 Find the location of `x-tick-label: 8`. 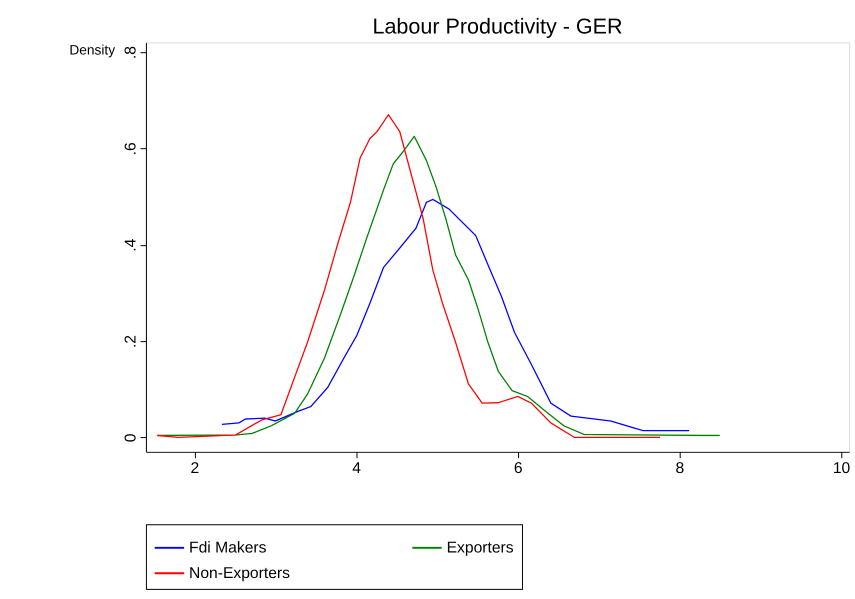

x-tick-label: 8 is located at coordinates (680, 468).